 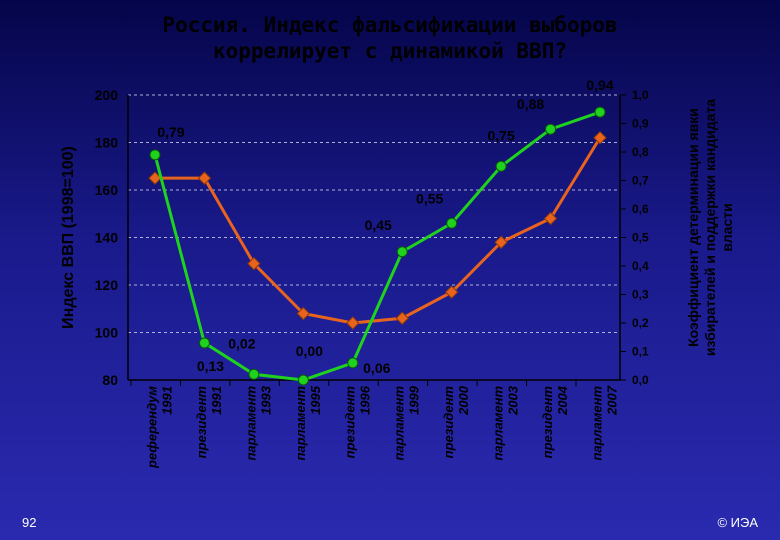 What do you see at coordinates (640, 238) in the screenshot?
I see `y2-tick-label: 0,5` at bounding box center [640, 238].